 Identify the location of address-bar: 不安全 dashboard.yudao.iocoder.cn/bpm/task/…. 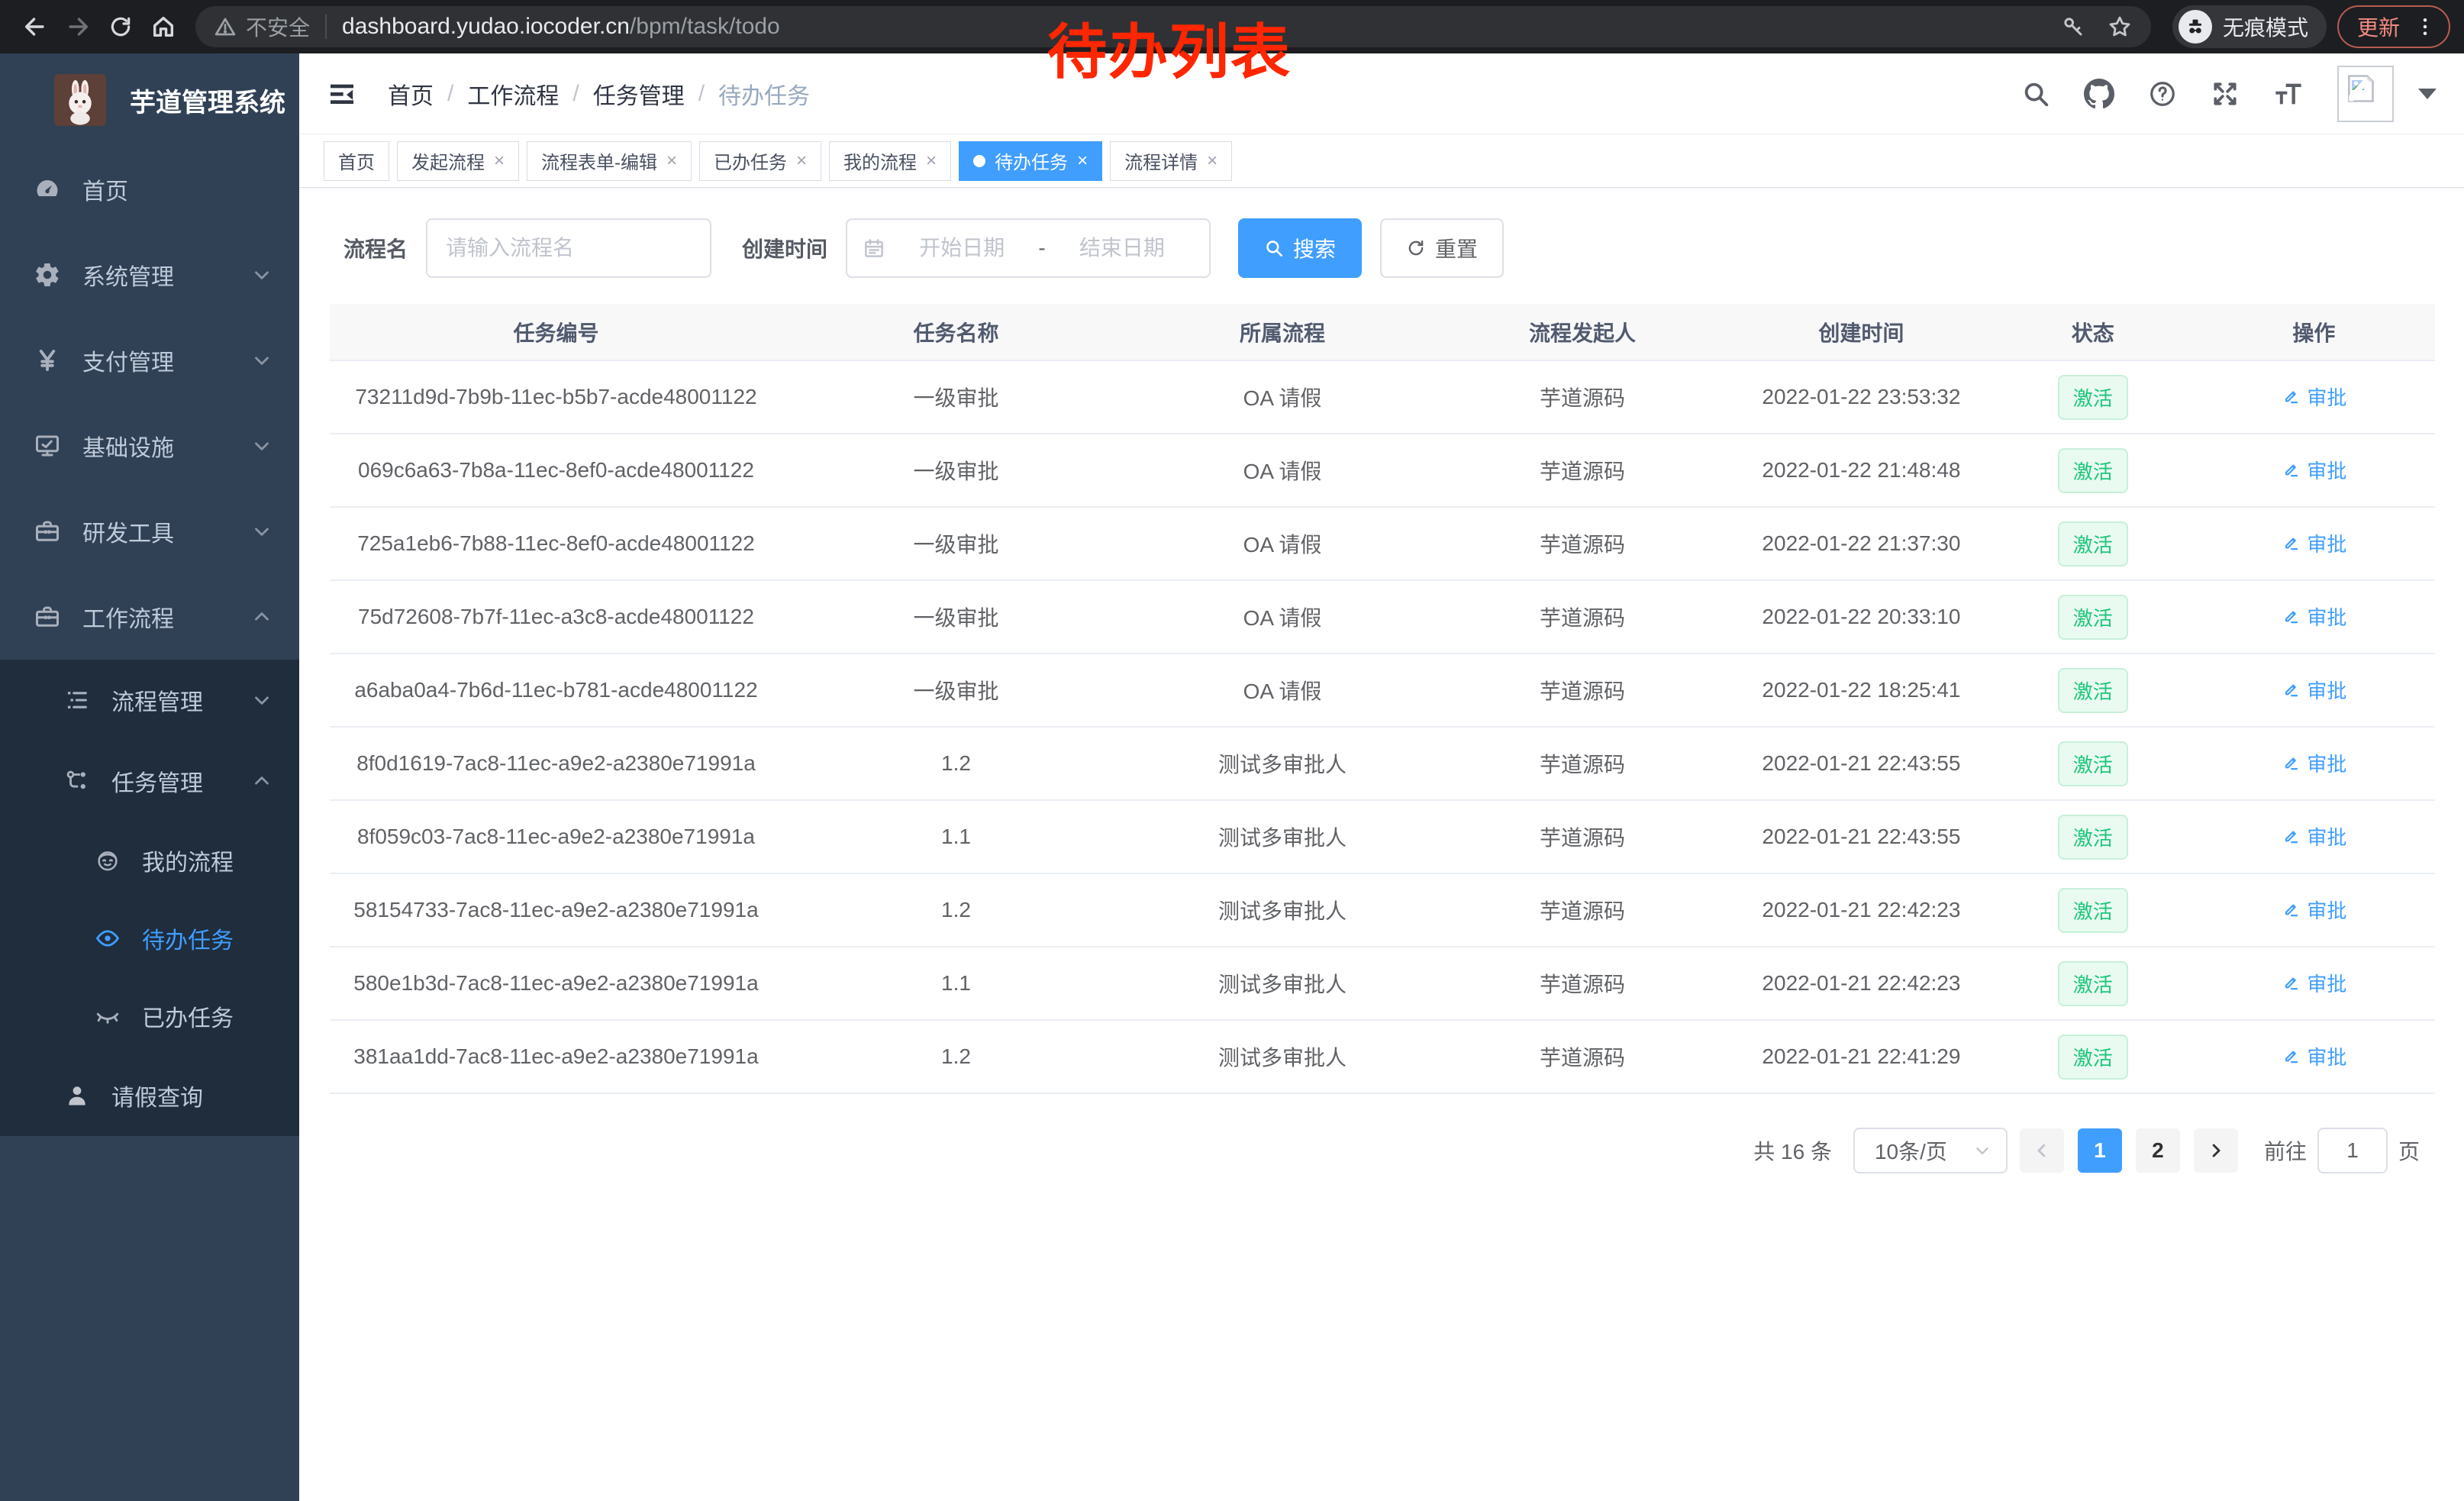
(1173, 27).